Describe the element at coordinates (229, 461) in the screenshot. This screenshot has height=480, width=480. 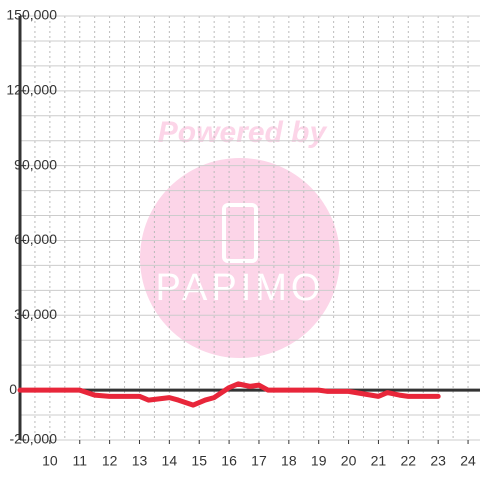
I see `x-tick-label: 16` at that location.